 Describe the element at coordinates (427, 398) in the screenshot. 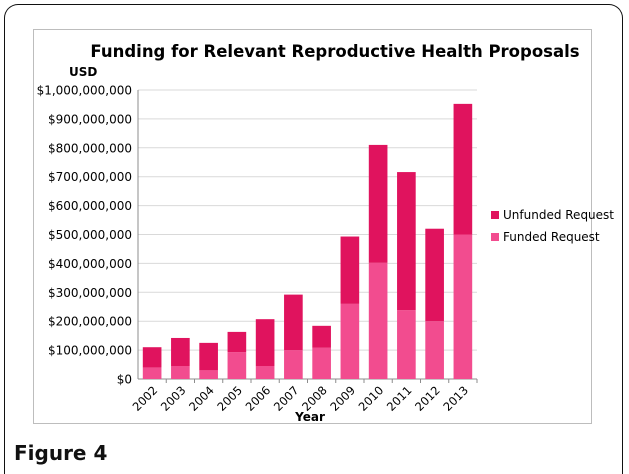

I see `x-tick-label: 2012` at that location.